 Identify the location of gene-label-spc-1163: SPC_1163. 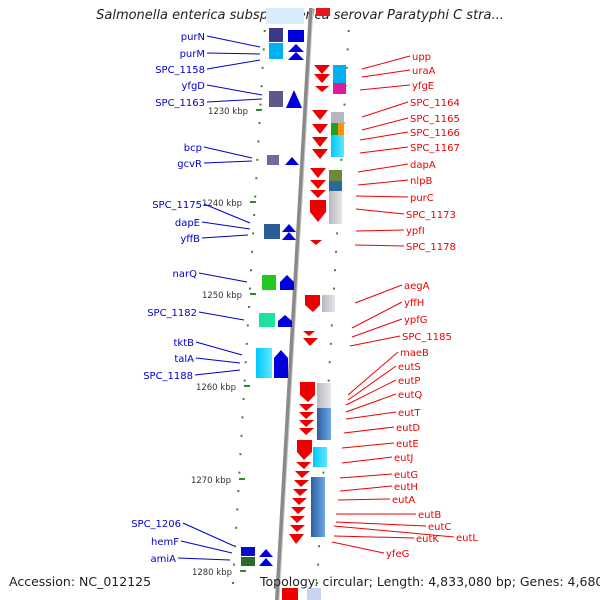
(180, 103).